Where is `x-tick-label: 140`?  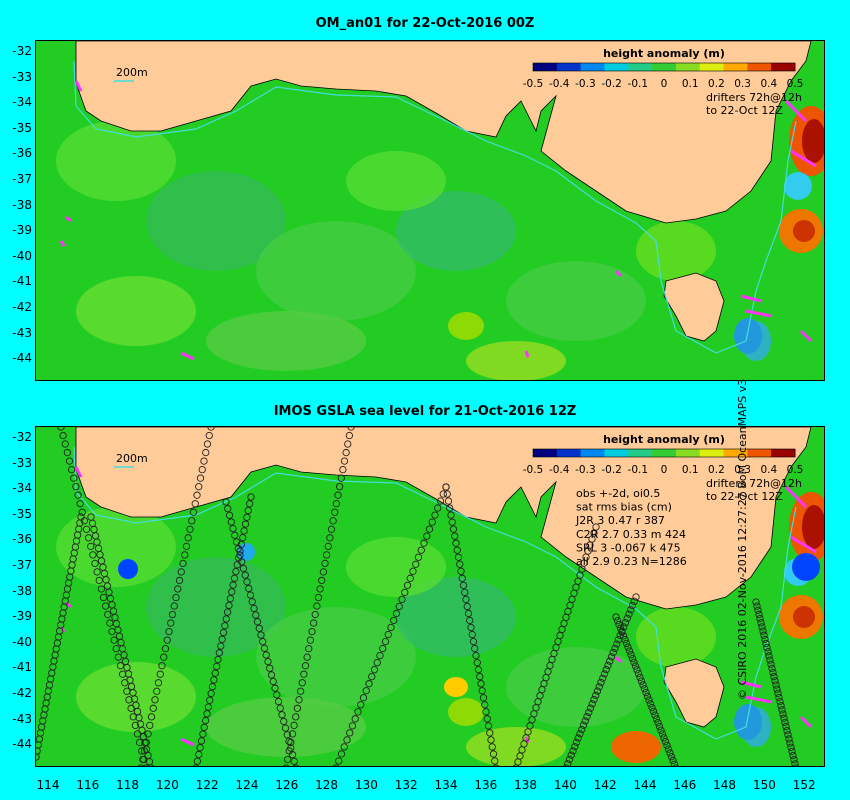 x-tick-label: 140 is located at coordinates (565, 785).